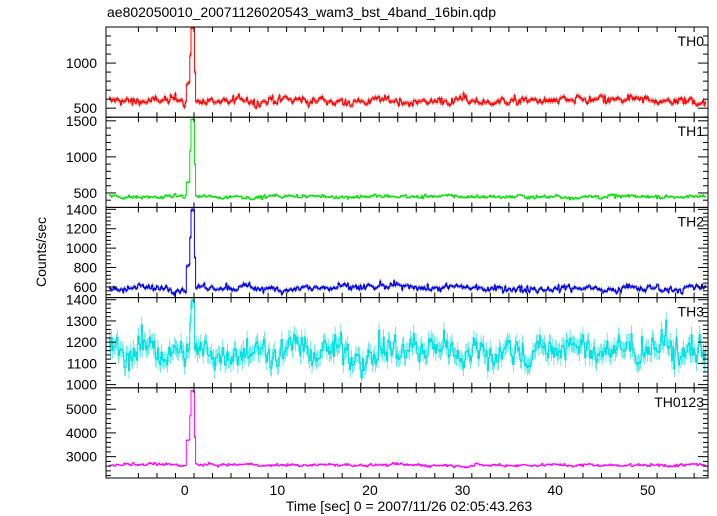 The width and height of the screenshot is (717, 516). I want to click on y-axis-title: Counts/sec, so click(41, 252).